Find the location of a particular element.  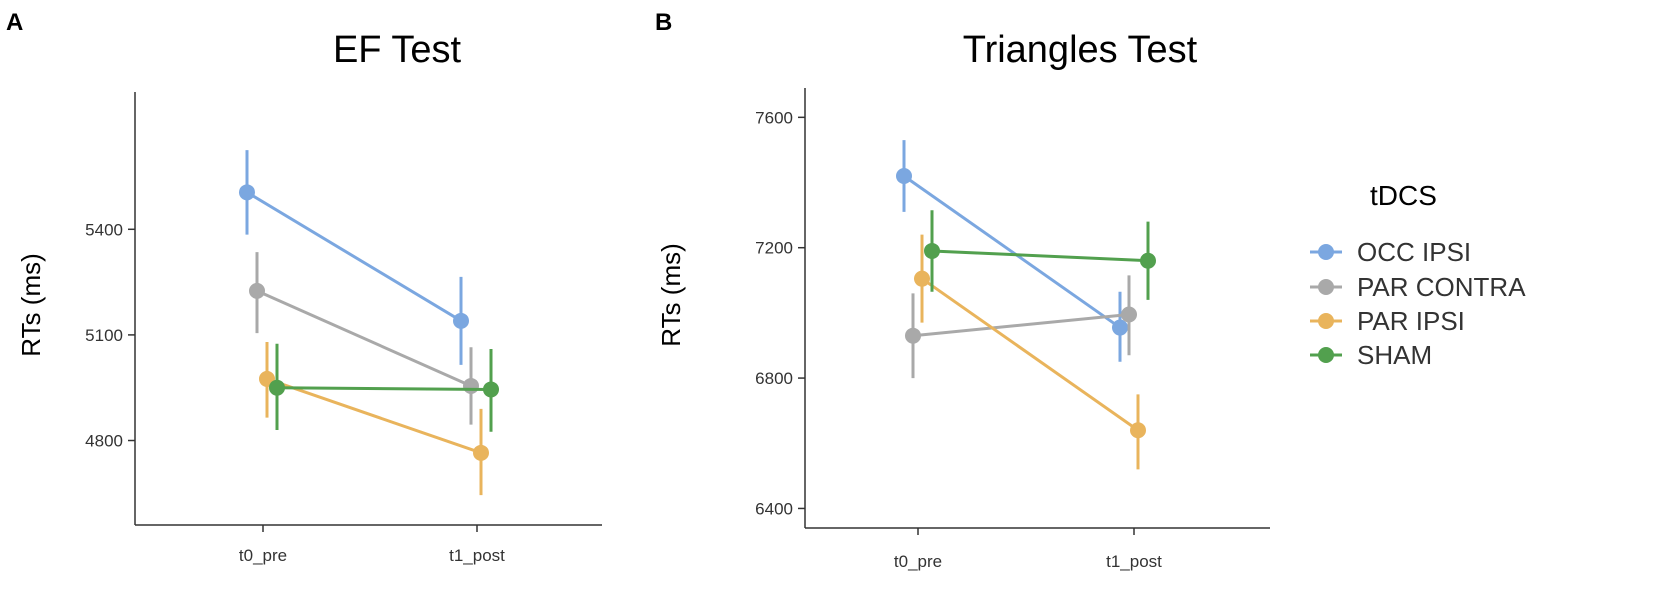

y-axis-title-a: RTs (ms) is located at coordinates (31, 305).